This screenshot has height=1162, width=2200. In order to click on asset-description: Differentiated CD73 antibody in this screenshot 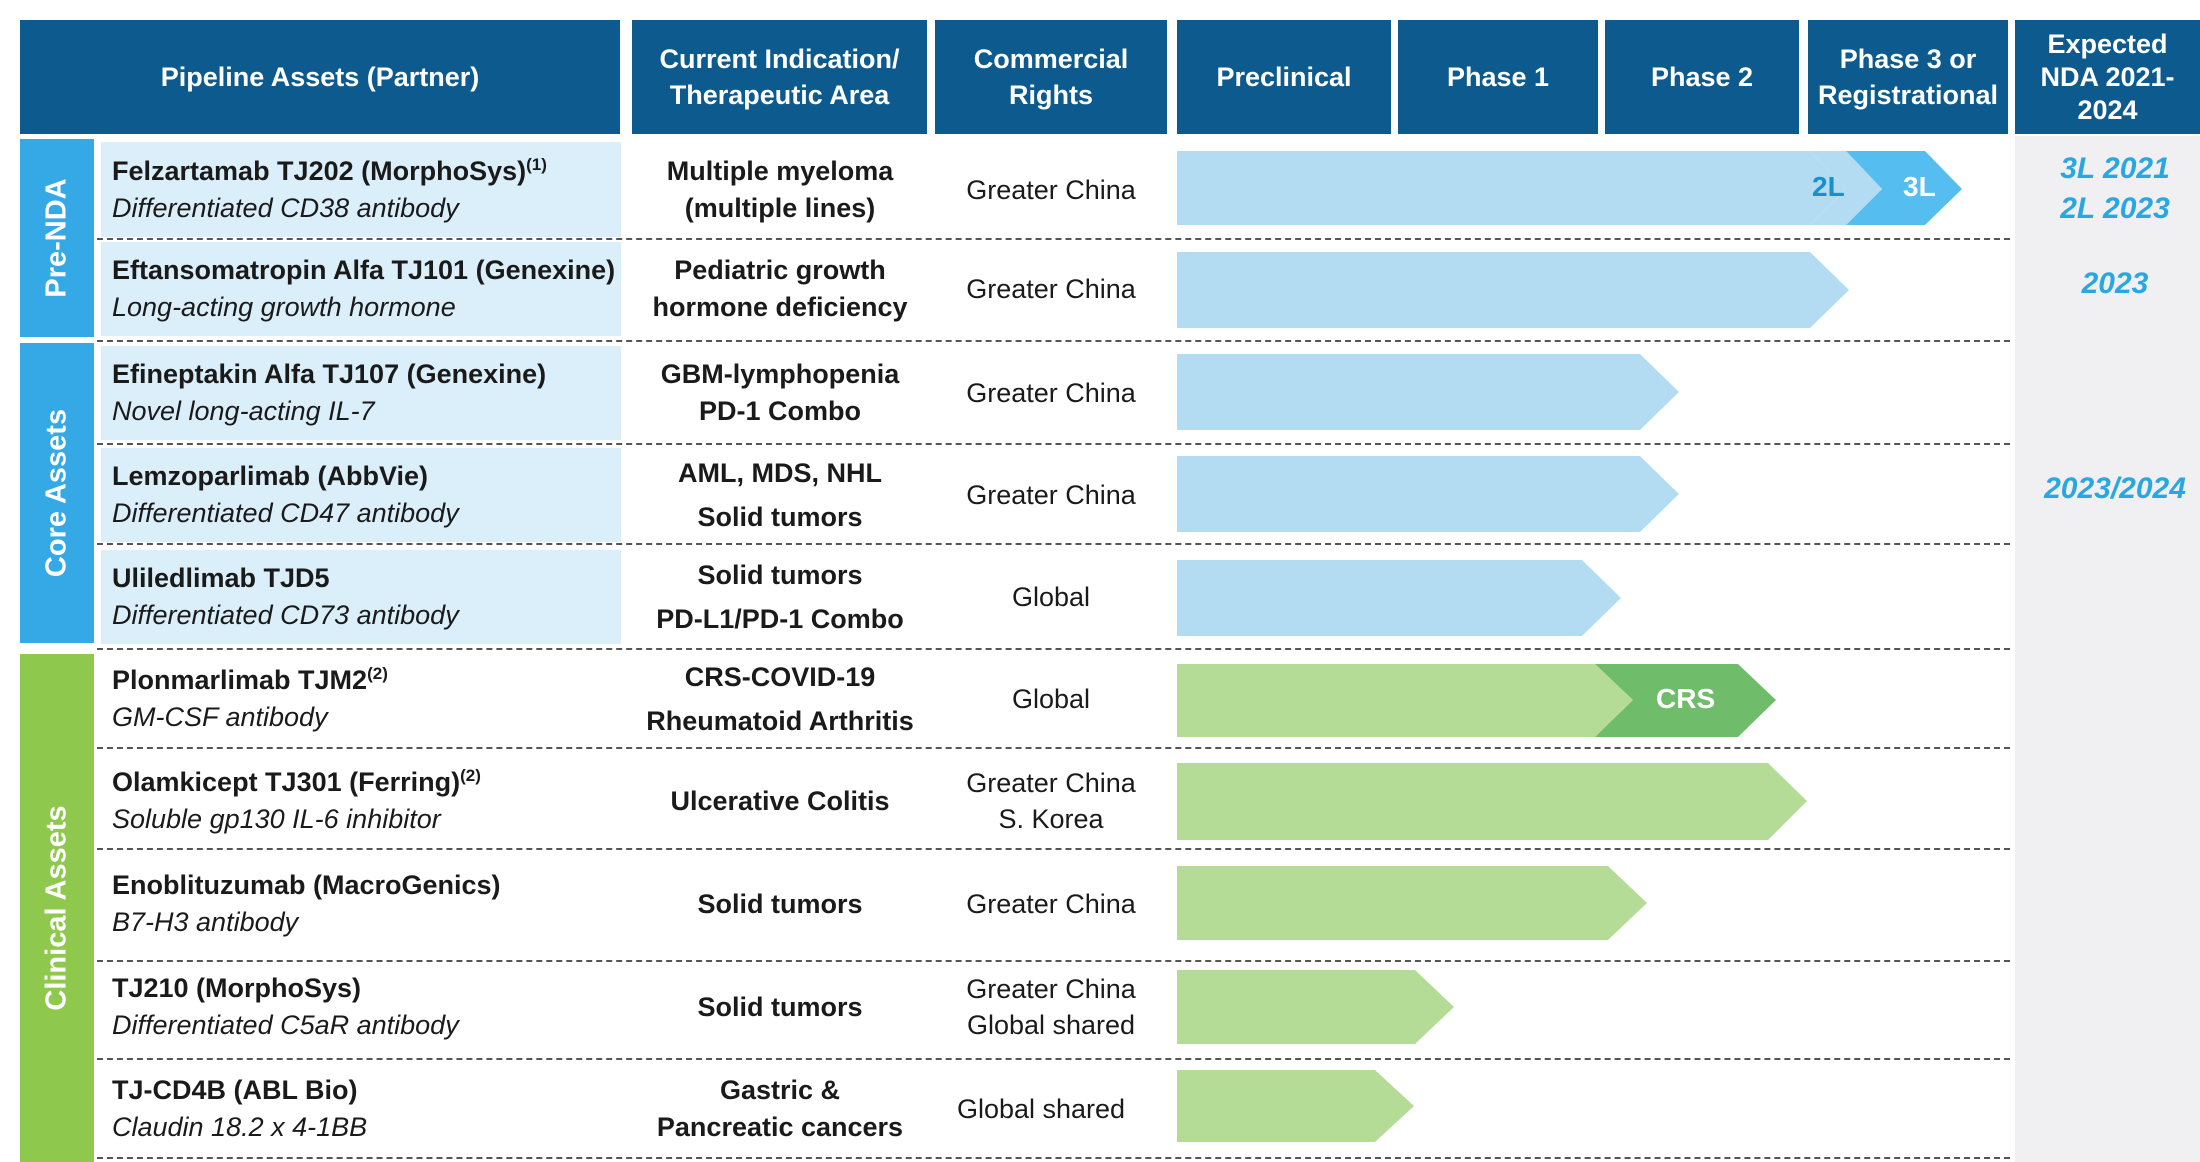, I will do `click(285, 615)`.